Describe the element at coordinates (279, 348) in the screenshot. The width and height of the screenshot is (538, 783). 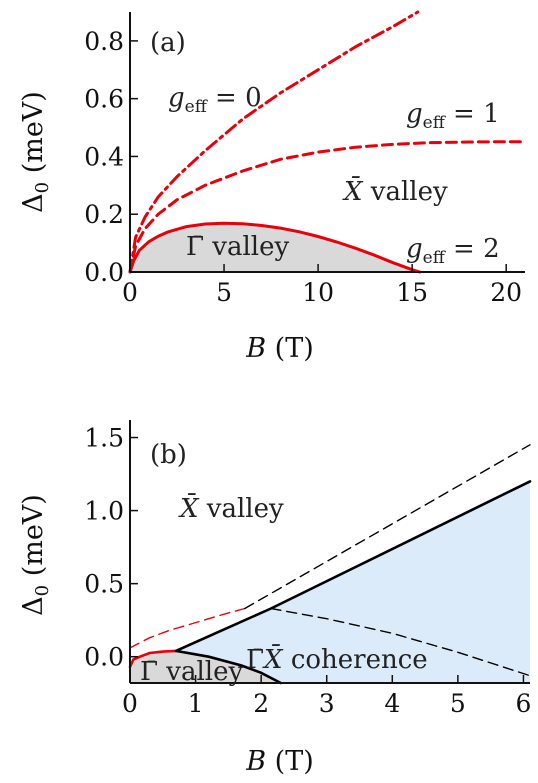
I see `panel-a-xlabel: B (T)` at that location.